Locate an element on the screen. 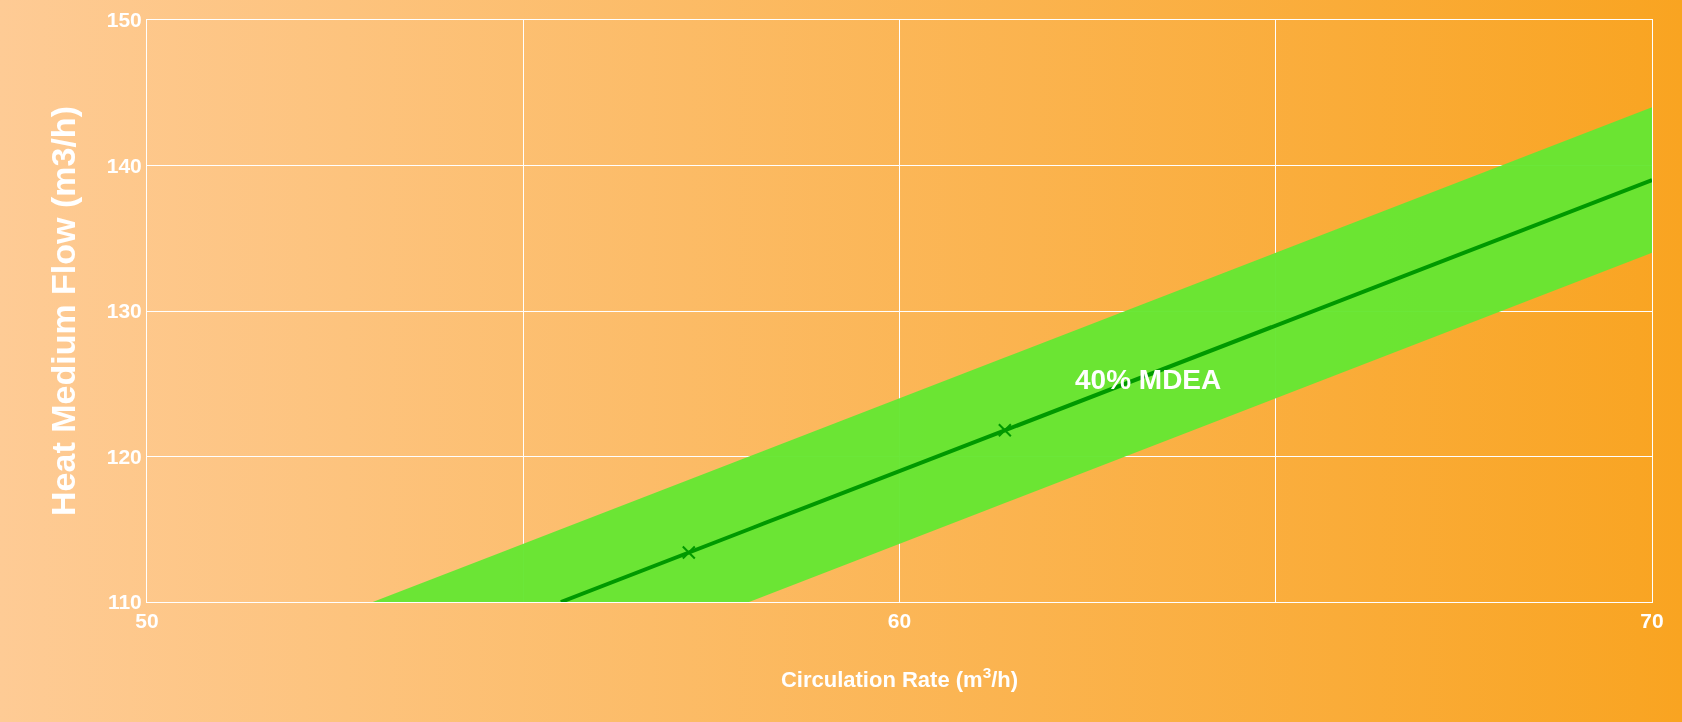 This screenshot has height=722, width=1682. y-tick-label: 120 is located at coordinates (124, 456).